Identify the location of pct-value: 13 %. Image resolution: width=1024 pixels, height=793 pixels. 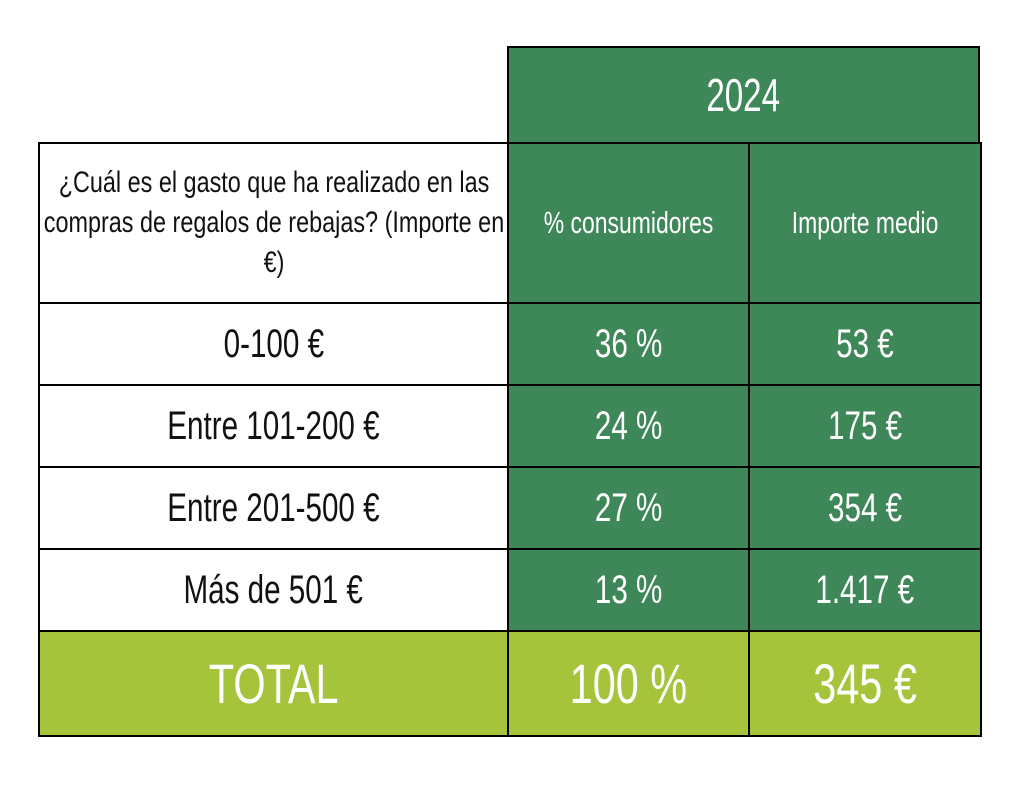
(628, 589).